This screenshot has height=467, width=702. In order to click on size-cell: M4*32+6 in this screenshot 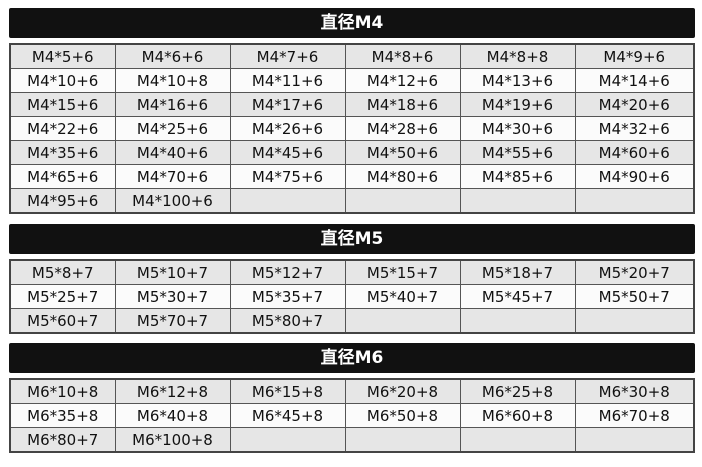, I will do `click(634, 128)`.